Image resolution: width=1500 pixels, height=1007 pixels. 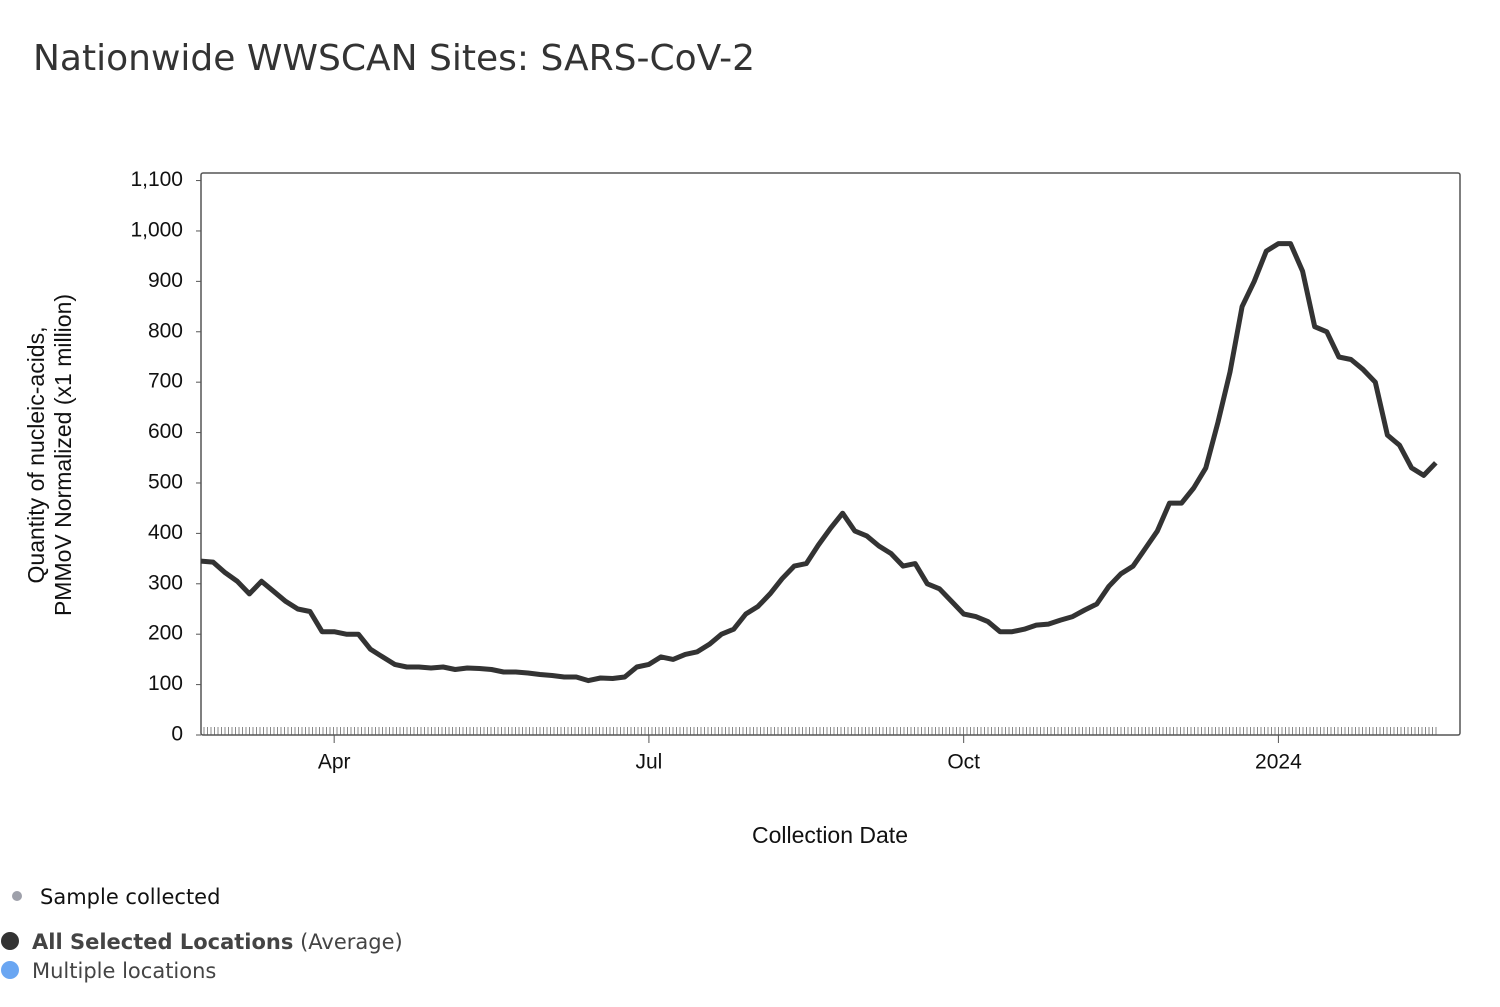 What do you see at coordinates (124, 971) in the screenshot?
I see `legend-label: Multiple locations` at bounding box center [124, 971].